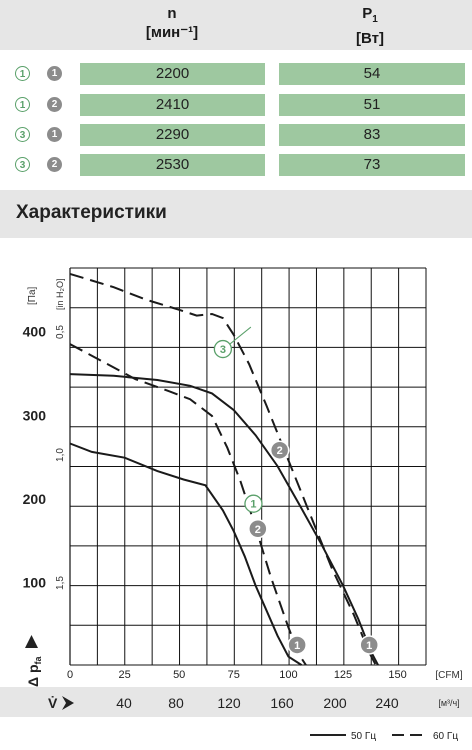 The width and height of the screenshot is (472, 750). What do you see at coordinates (60, 583) in the screenshot?
I see `y-tick-label-inh2o: 1,5` at bounding box center [60, 583].